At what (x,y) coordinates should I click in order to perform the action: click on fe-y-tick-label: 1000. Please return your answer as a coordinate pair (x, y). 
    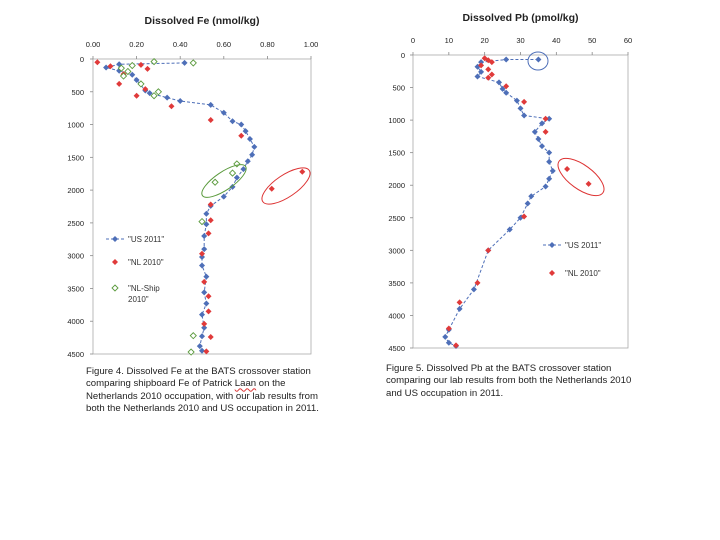
    Looking at the image, I should click on (75, 125).